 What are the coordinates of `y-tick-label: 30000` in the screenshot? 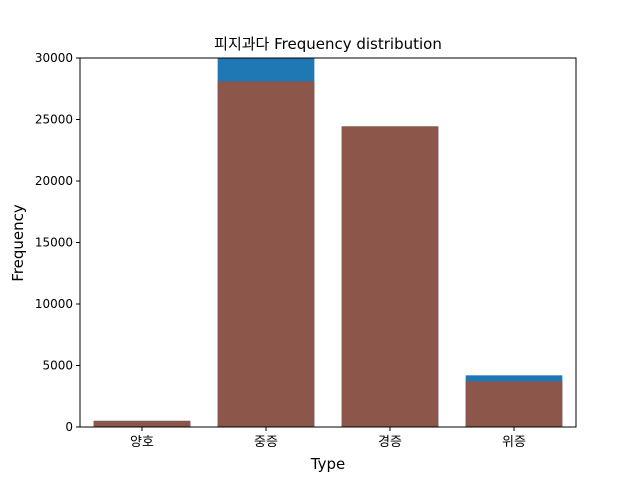 It's located at (54, 58).